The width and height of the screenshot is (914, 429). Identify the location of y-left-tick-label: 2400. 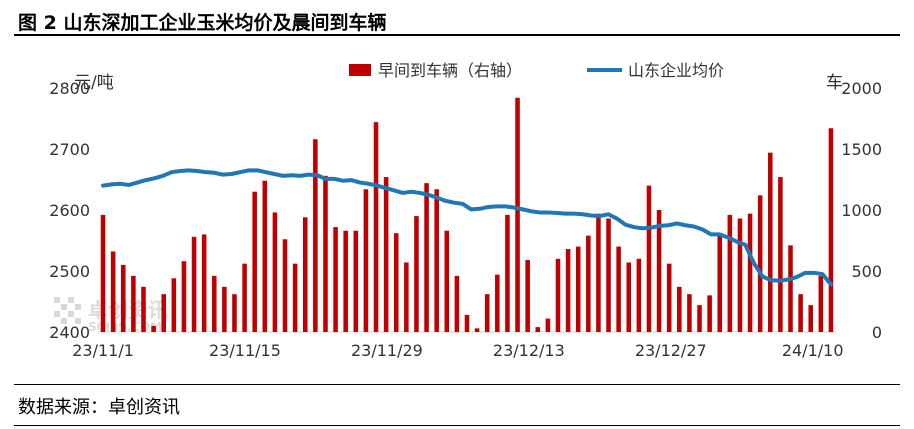
(69, 332).